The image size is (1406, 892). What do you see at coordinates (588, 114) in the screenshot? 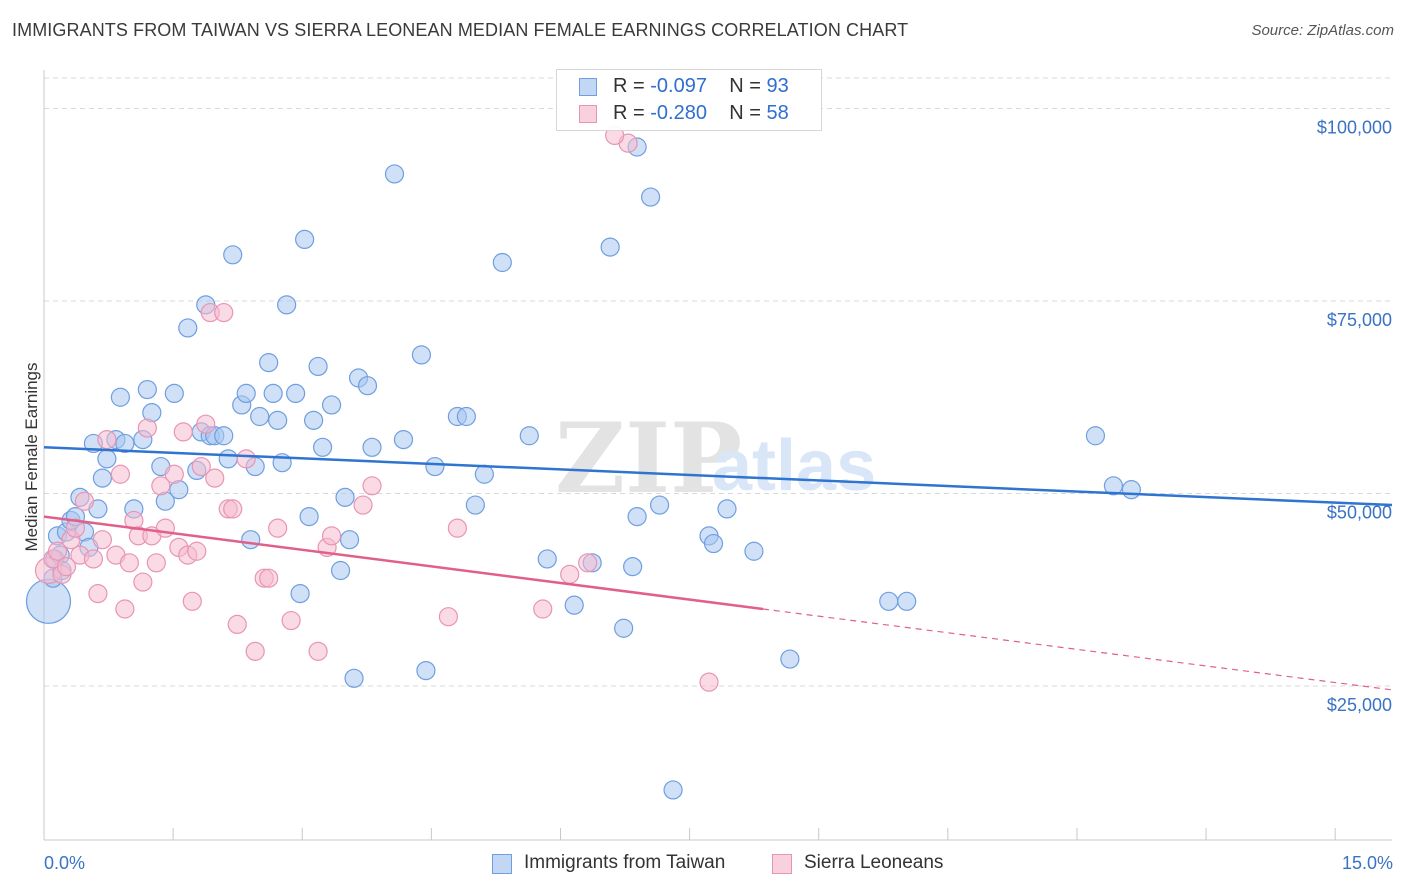
I see `legend-swatch-pink` at bounding box center [588, 114].